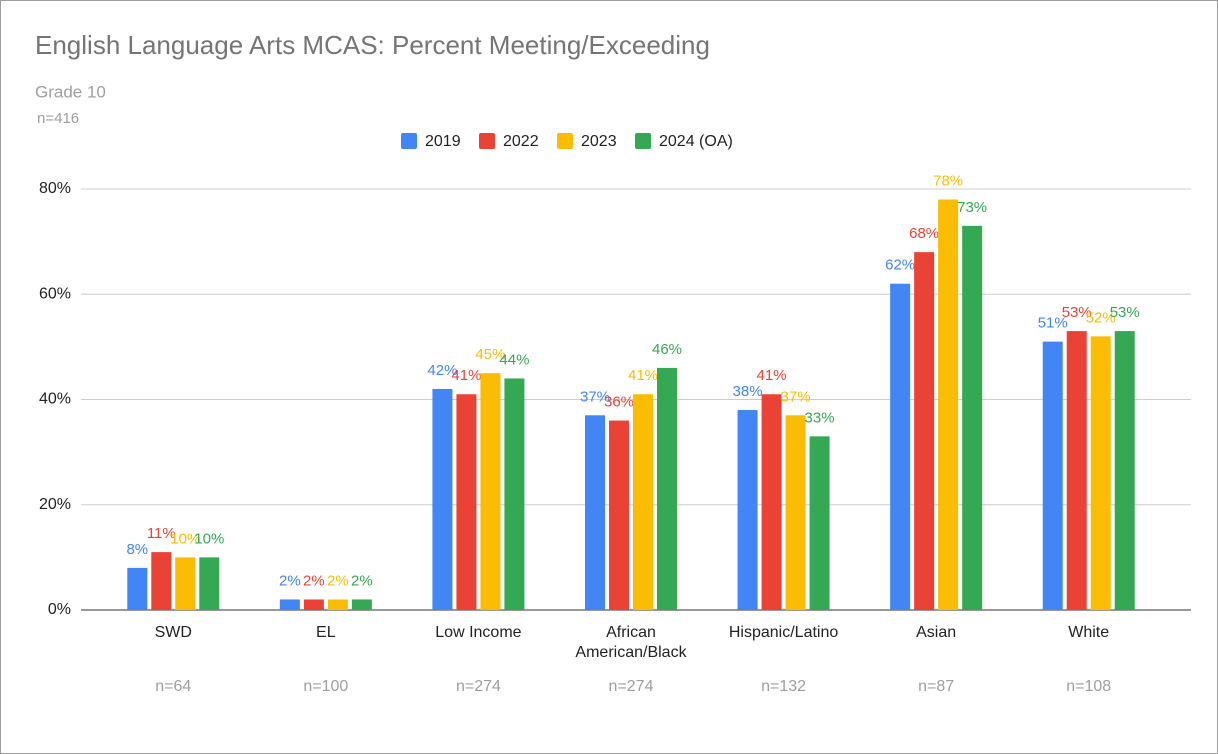 This screenshot has width=1218, height=754. I want to click on x-tick-label: EL, so click(326, 632).